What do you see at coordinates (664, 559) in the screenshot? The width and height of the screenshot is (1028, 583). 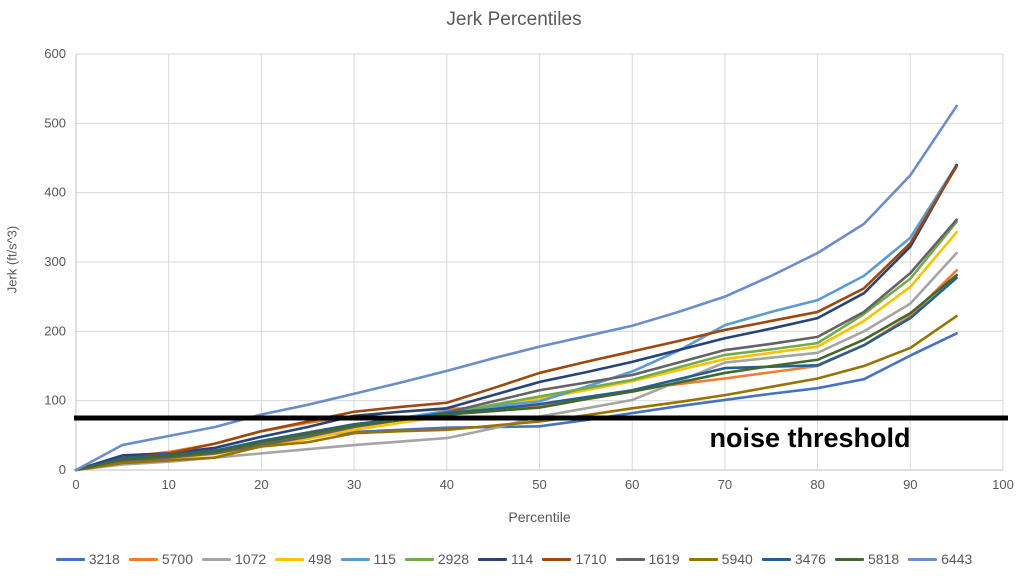 I see `legend-label: 1619` at bounding box center [664, 559].